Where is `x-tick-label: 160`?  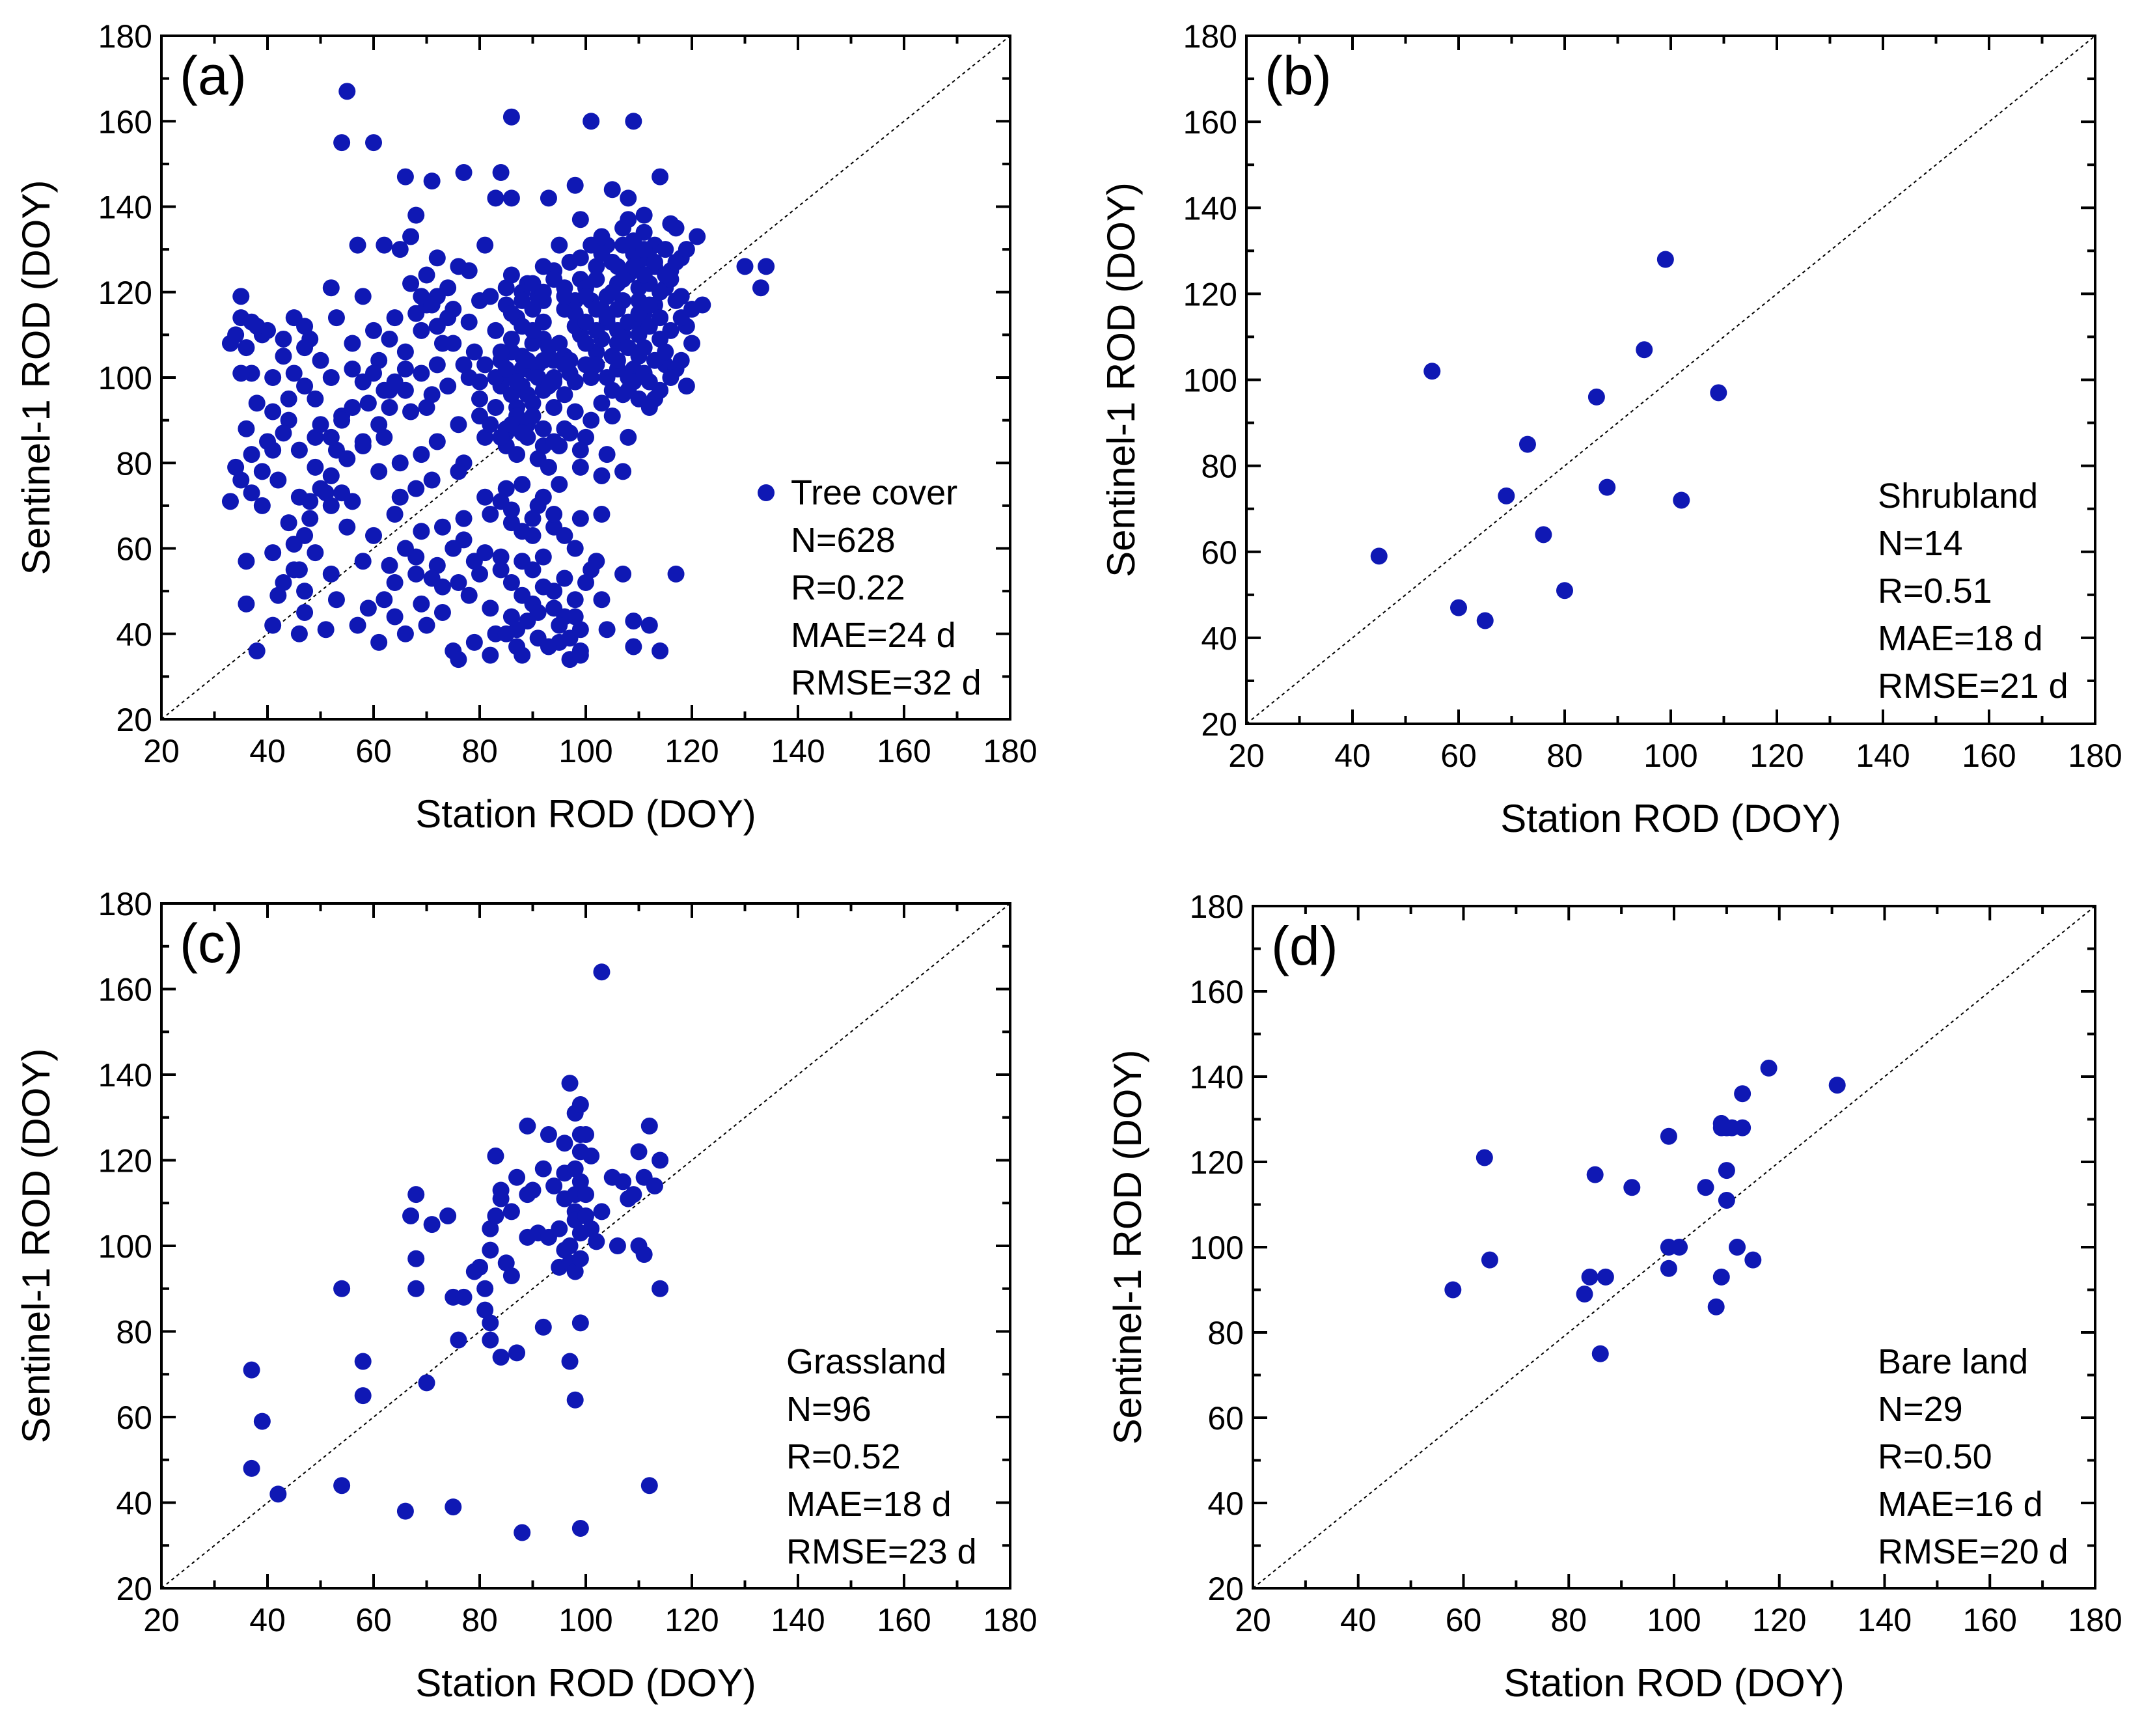
x-tick-label: 160 is located at coordinates (904, 751).